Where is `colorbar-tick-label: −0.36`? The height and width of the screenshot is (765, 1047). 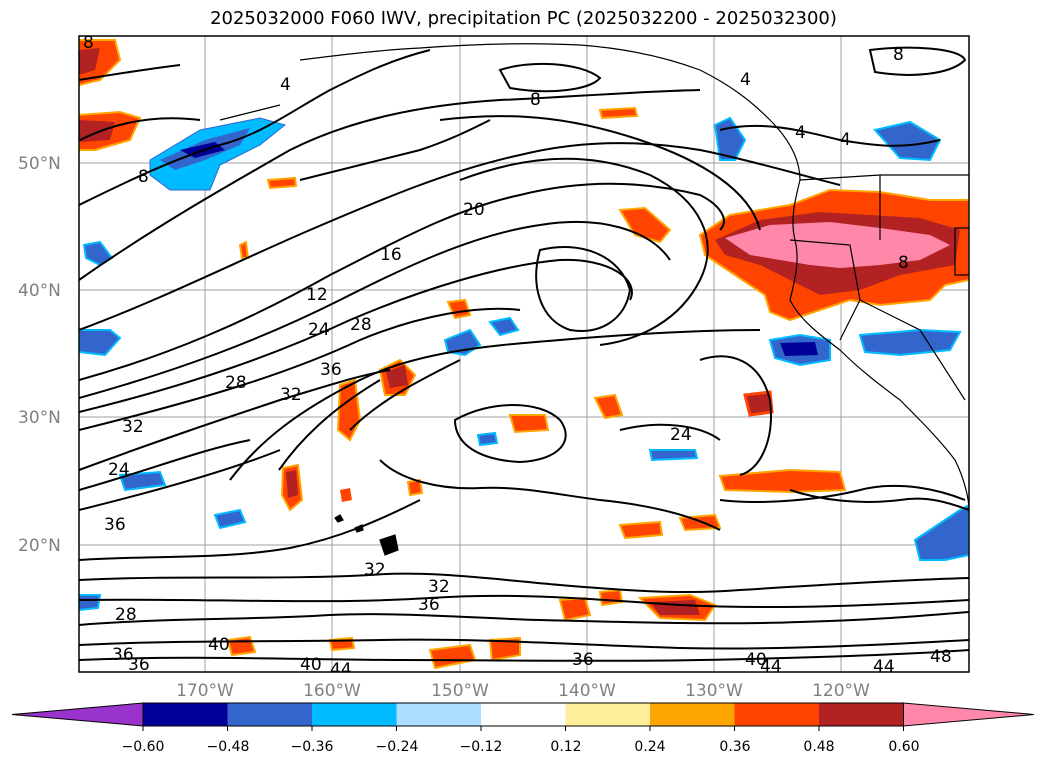
colorbar-tick-label: −0.36 is located at coordinates (312, 747).